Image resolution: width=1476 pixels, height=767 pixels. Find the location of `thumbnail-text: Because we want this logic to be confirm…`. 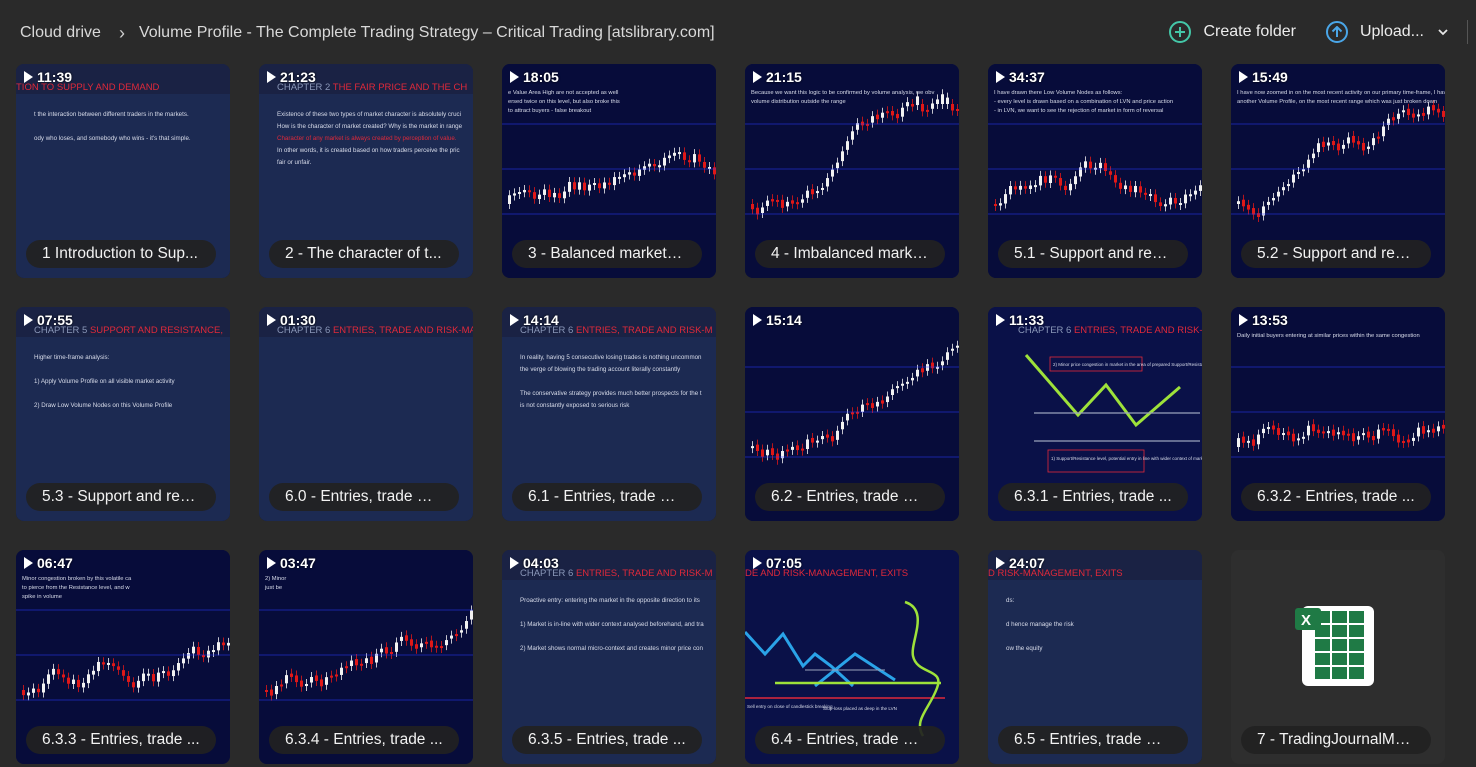

thumbnail-text: Because we want this logic to be confirm… is located at coordinates (842, 93).